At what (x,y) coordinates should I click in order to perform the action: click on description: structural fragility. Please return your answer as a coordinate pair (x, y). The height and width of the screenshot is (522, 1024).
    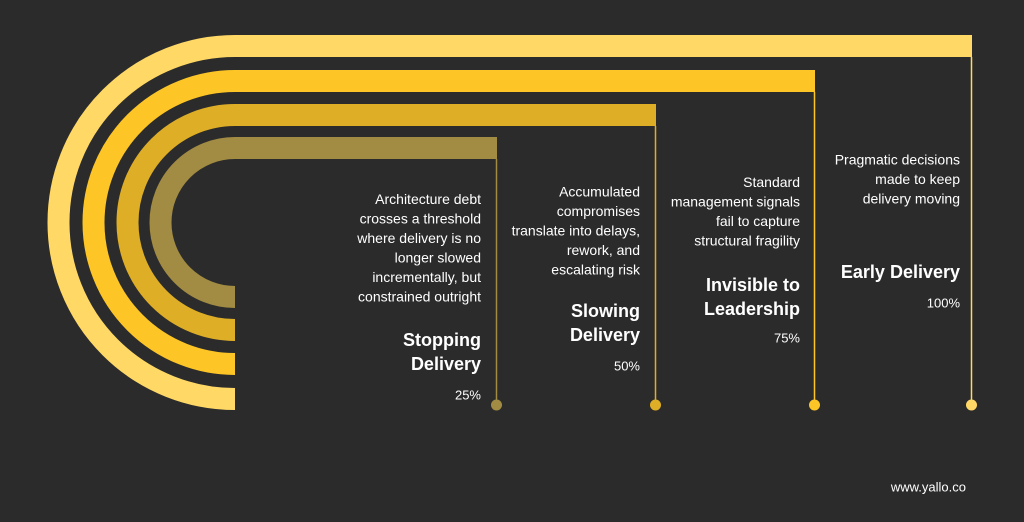
    Looking at the image, I should click on (747, 241).